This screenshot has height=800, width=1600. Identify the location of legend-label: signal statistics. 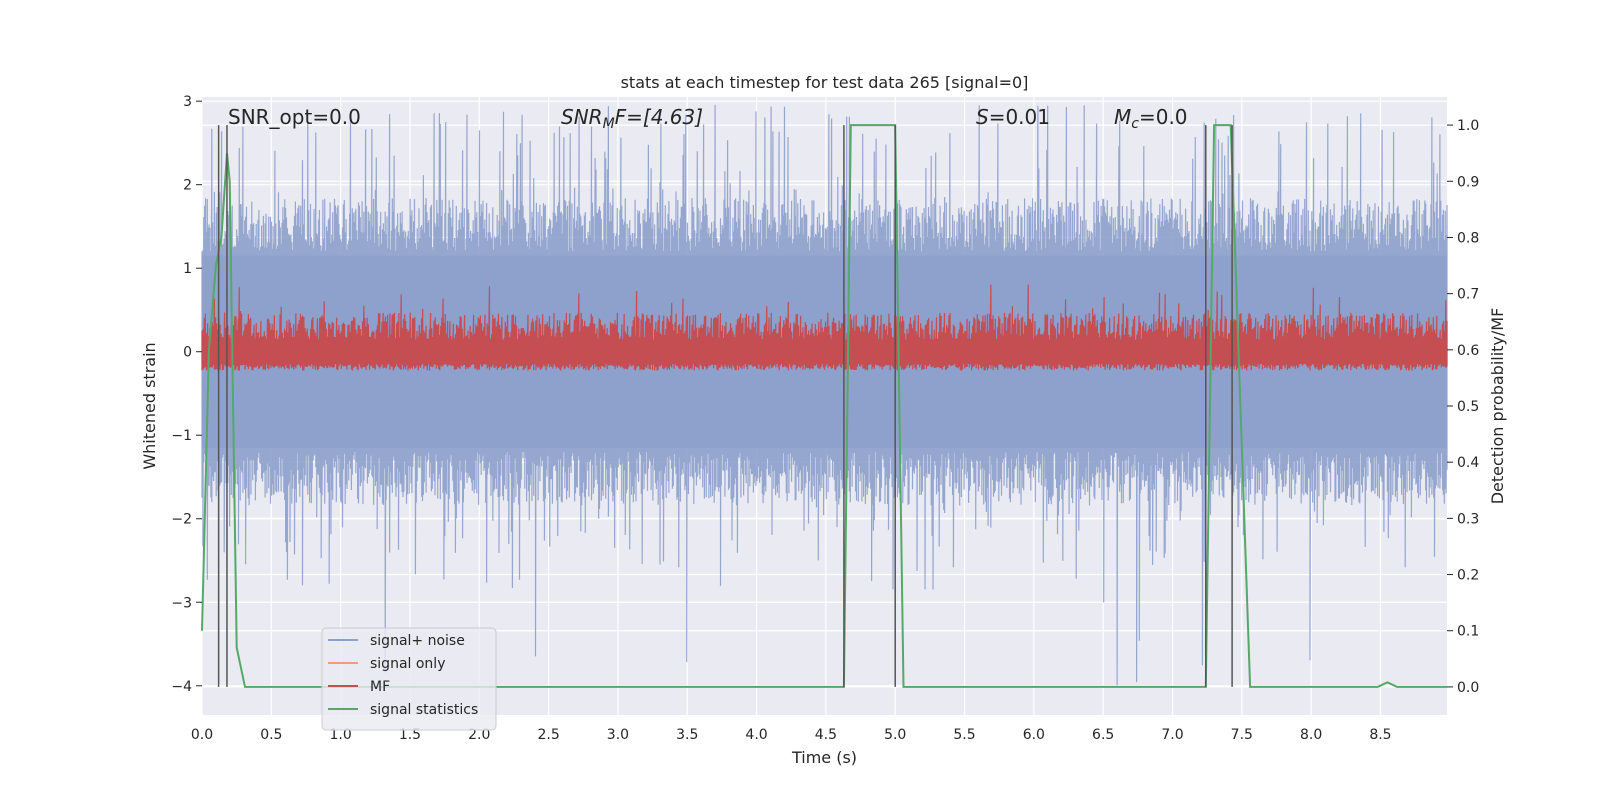
(424, 710).